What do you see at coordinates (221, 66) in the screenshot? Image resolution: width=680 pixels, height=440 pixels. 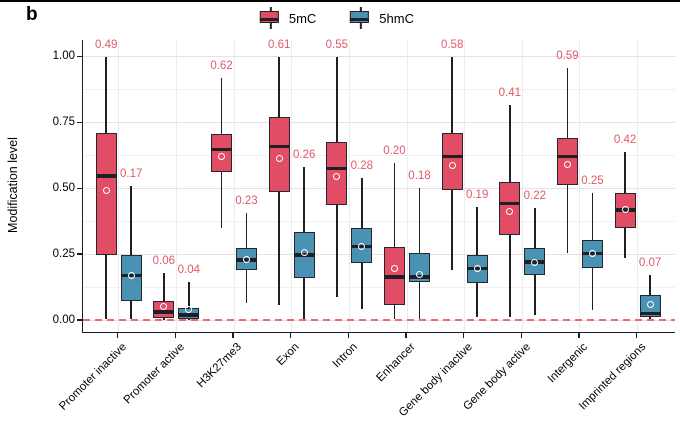 I see `box-5mC-h3k27me3-mean-label: 0.62` at bounding box center [221, 66].